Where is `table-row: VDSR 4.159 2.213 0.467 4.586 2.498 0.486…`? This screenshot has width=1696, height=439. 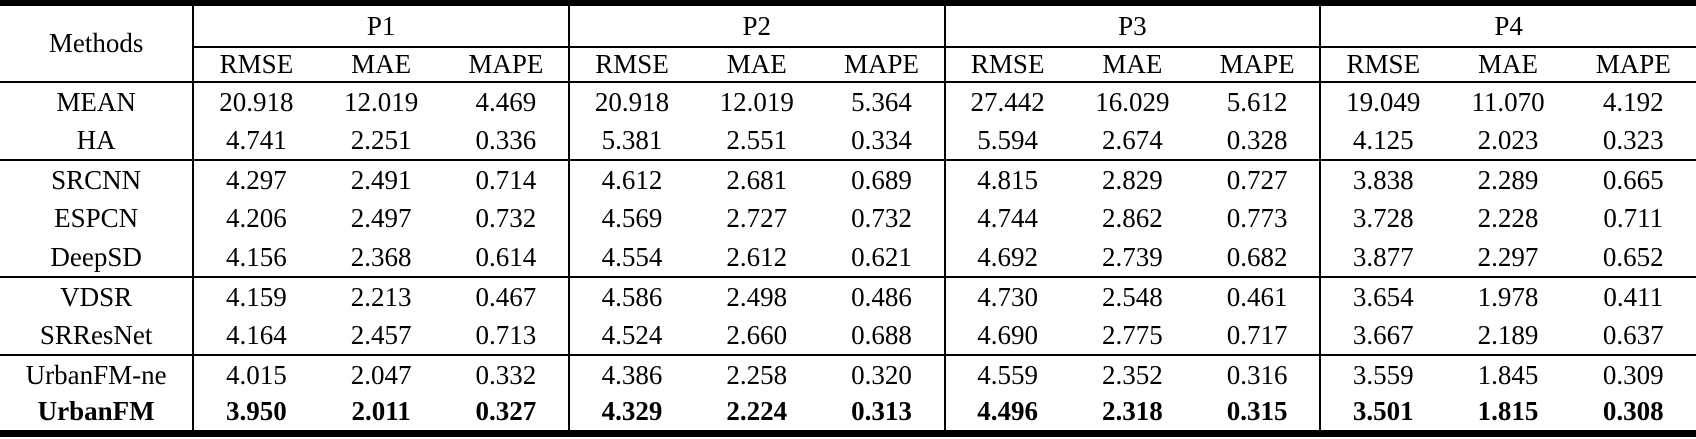
table-row: VDSR 4.159 2.213 0.467 4.586 2.498 0.486… is located at coordinates (848, 296).